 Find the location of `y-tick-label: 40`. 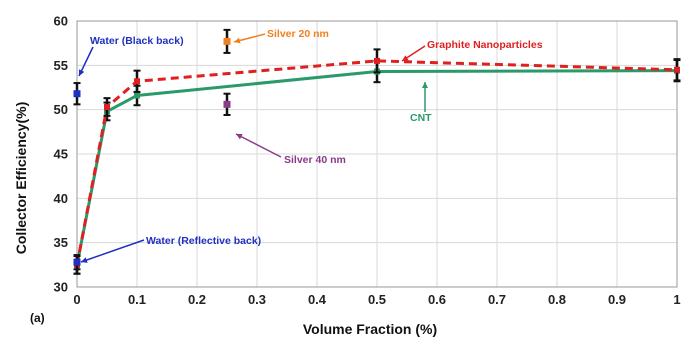

y-tick-label: 40 is located at coordinates (61, 198).